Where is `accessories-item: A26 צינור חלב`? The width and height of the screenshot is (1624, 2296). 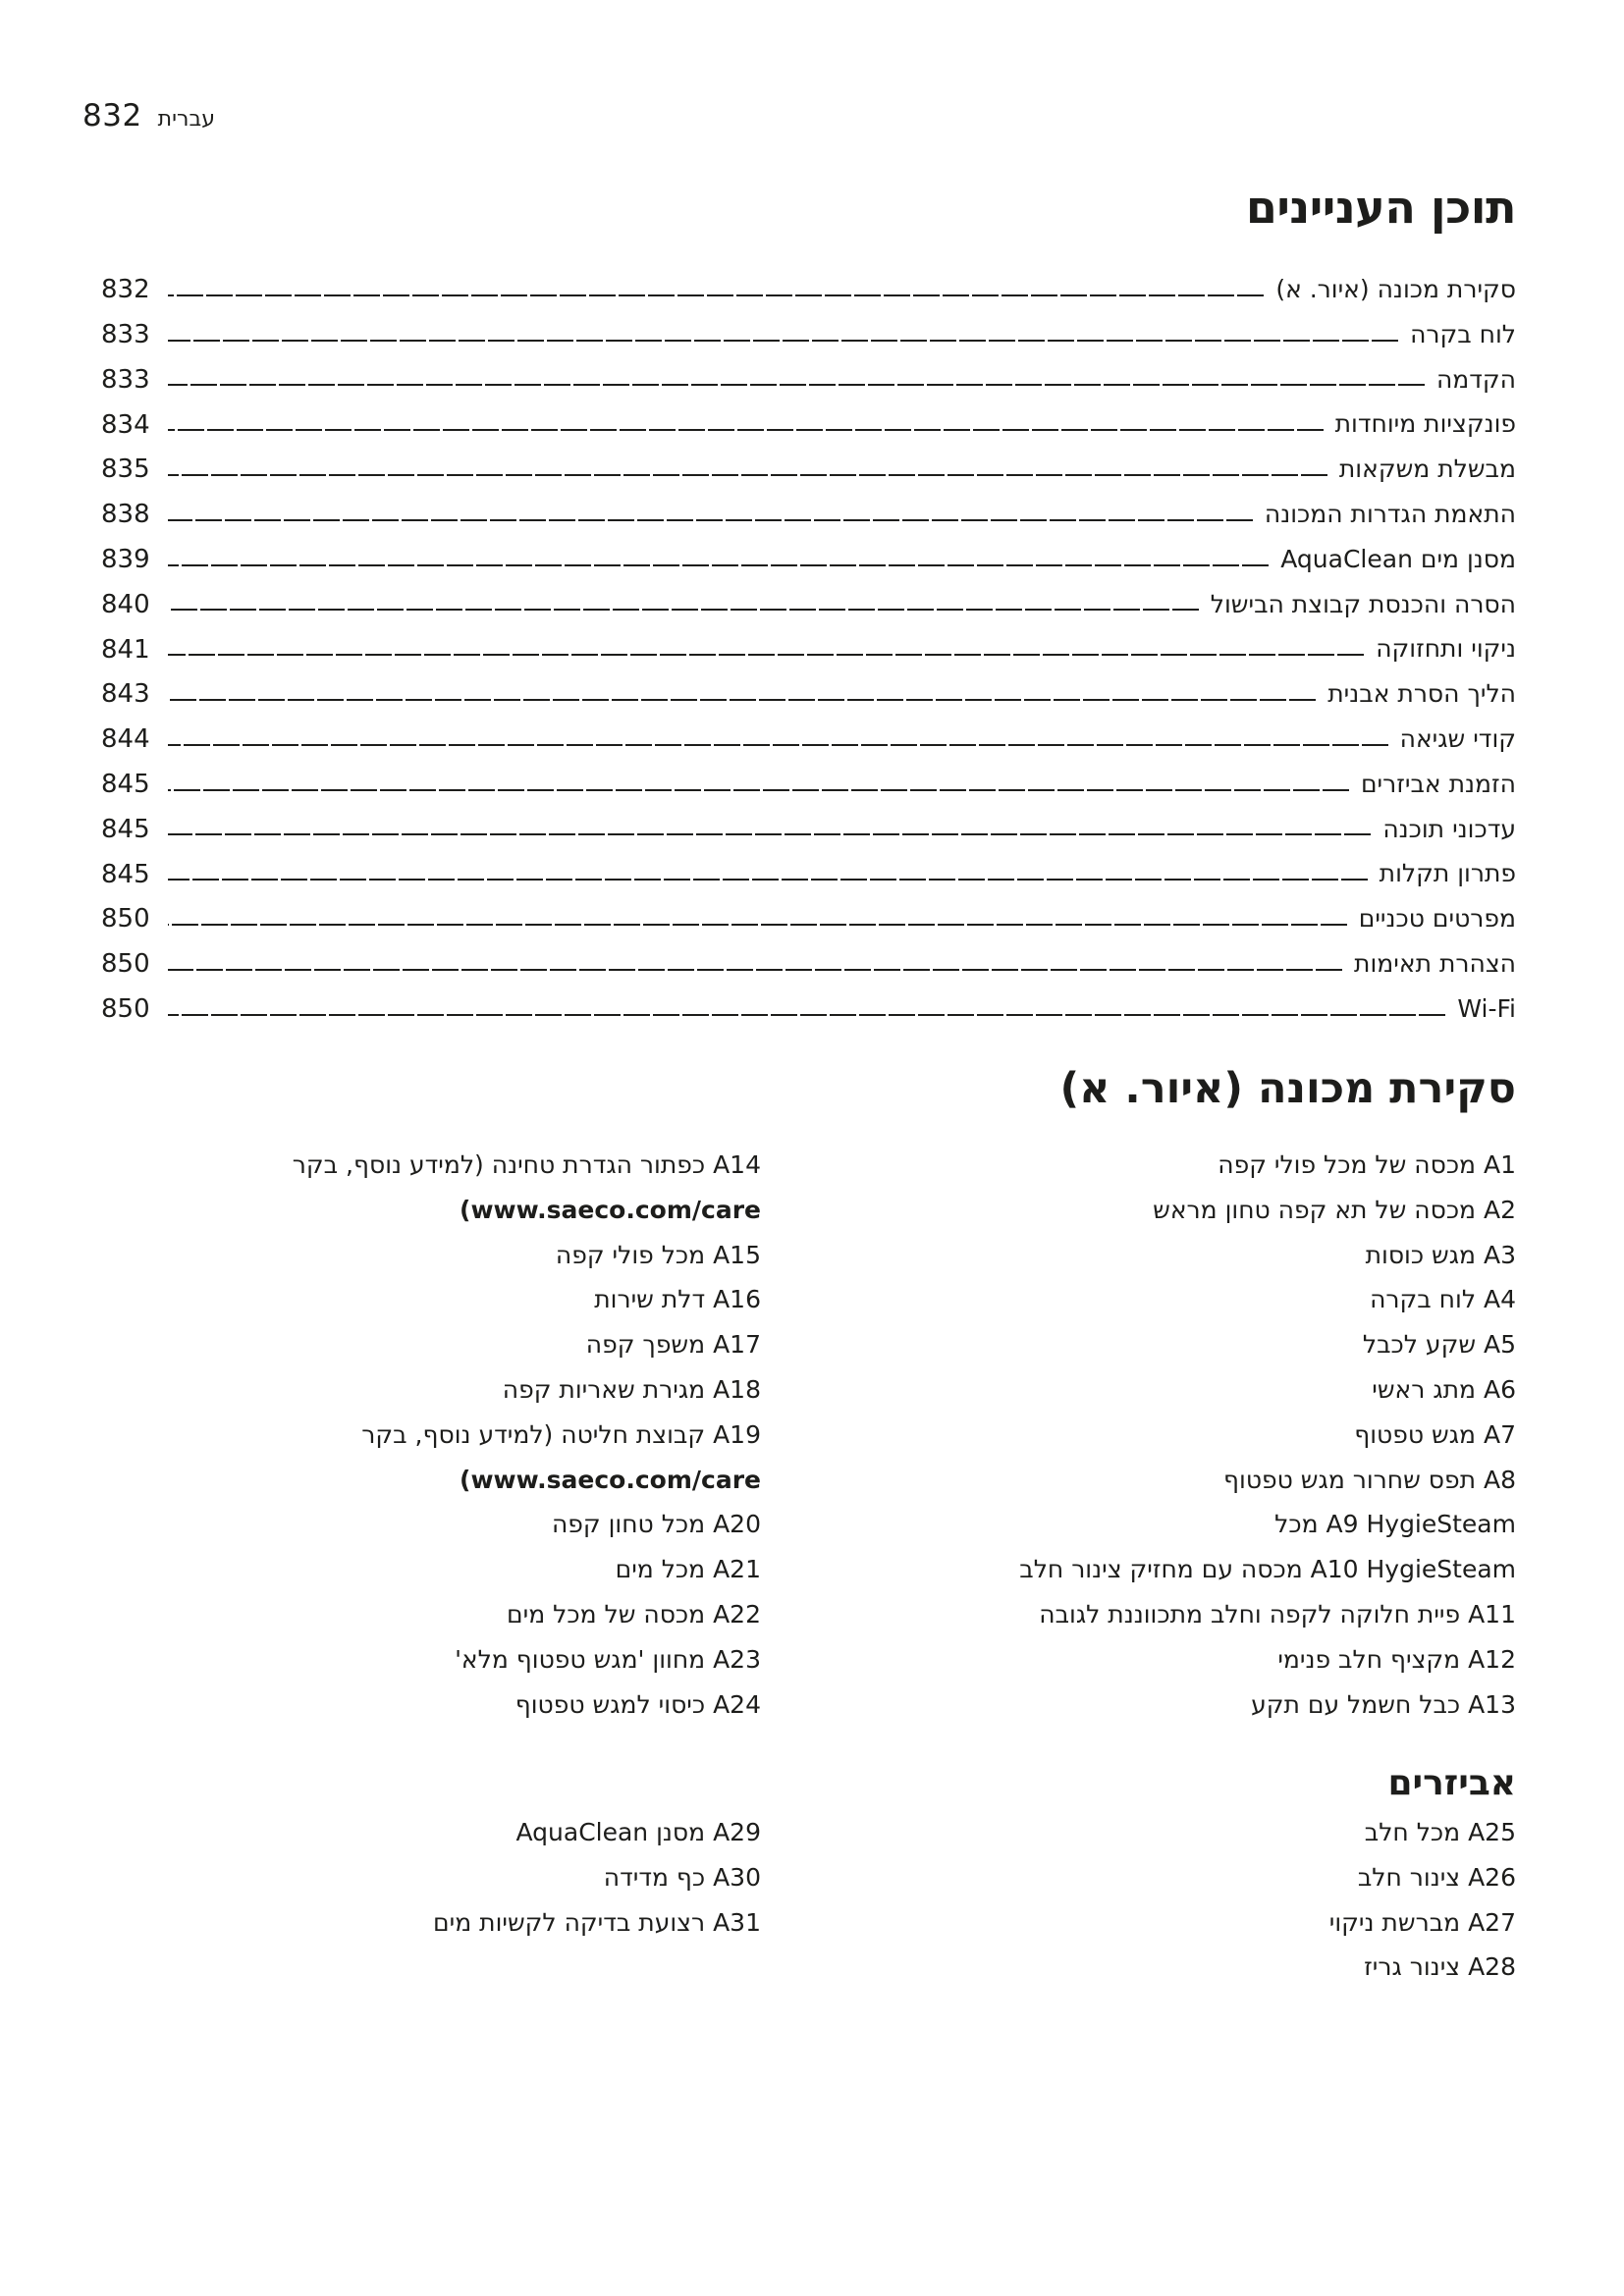
accessories-item: A26 צינור חלב is located at coordinates (1436, 1877).